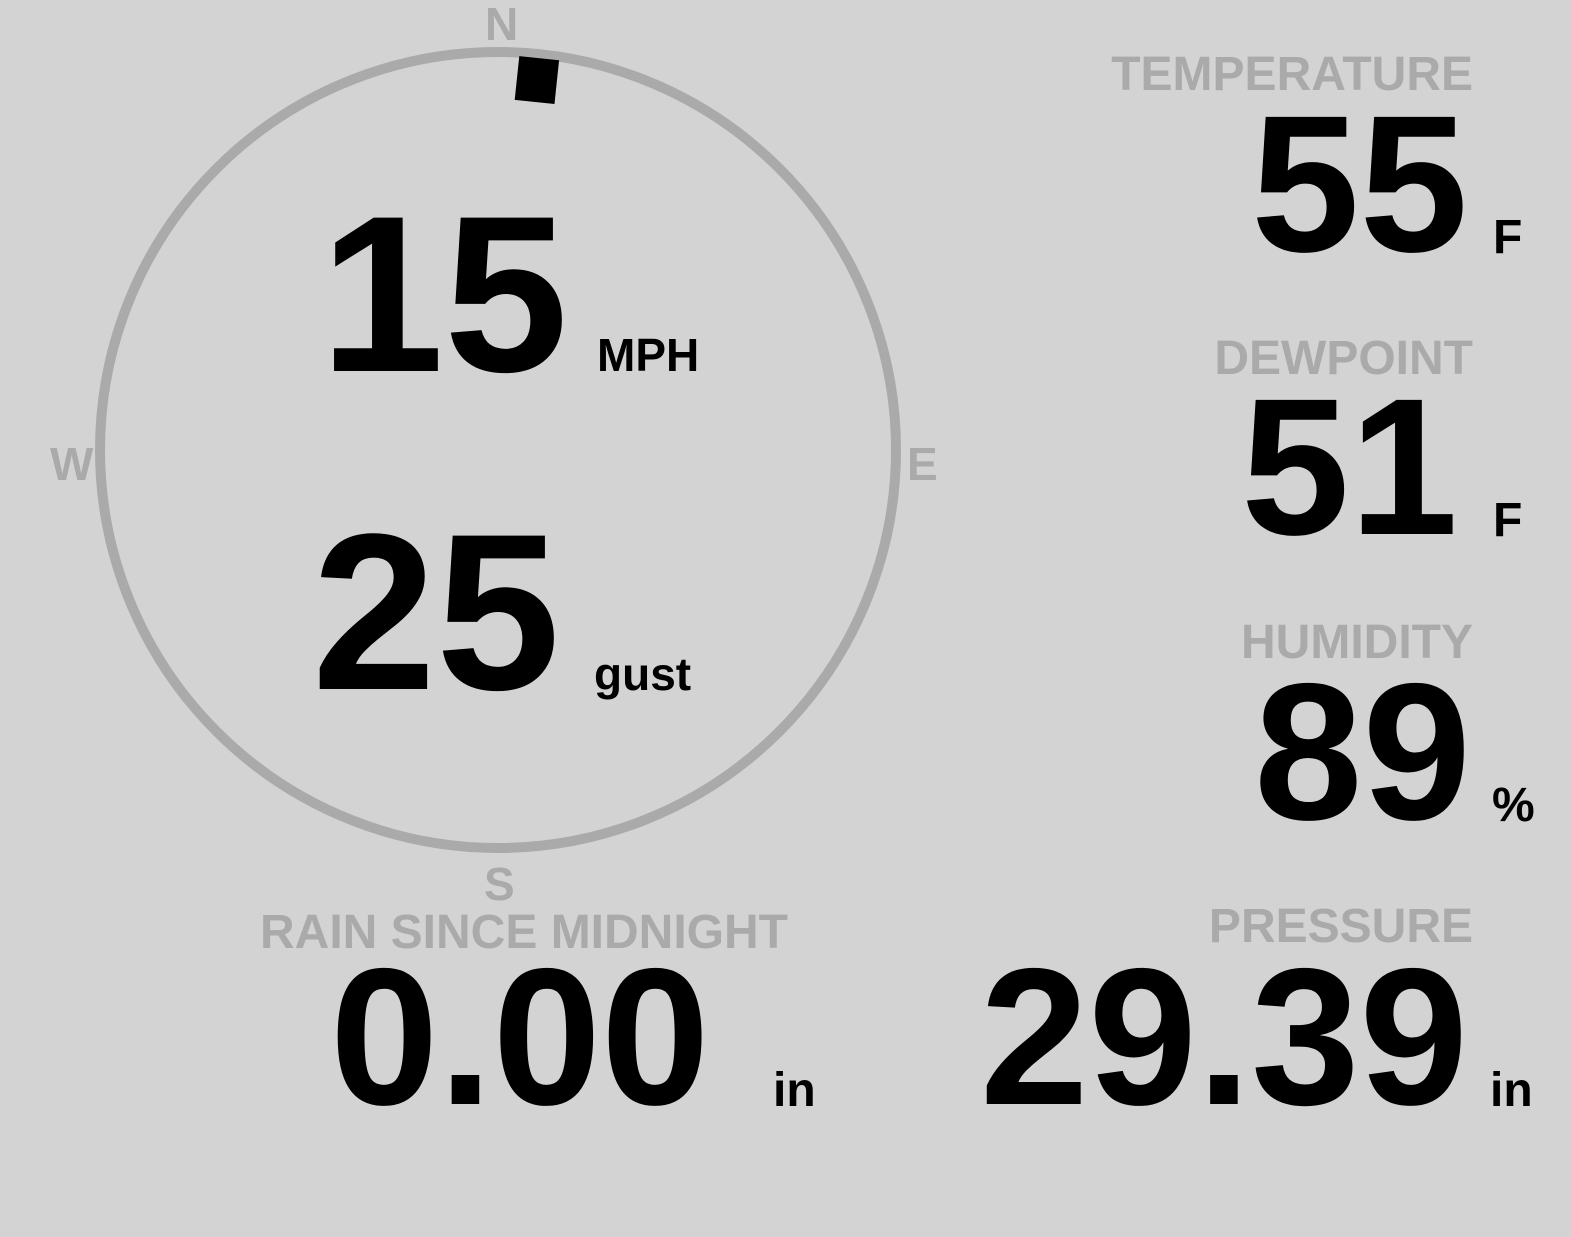  I want to click on pressure-unit: in, so click(1511, 1090).